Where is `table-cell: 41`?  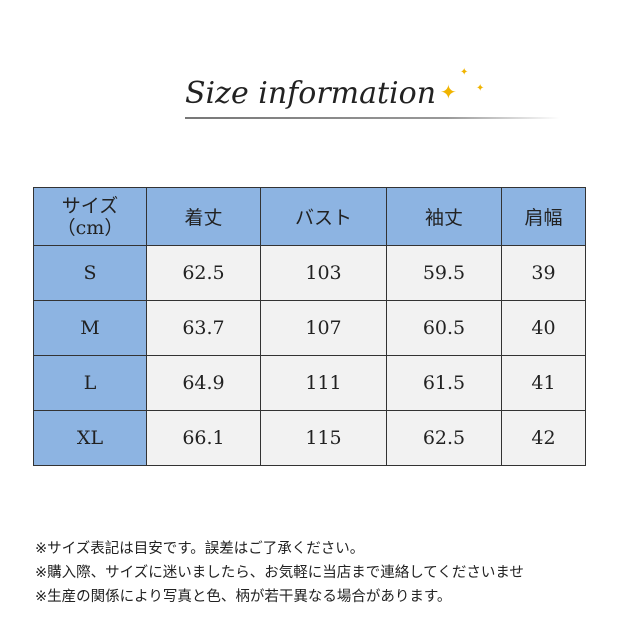 table-cell: 41 is located at coordinates (543, 383).